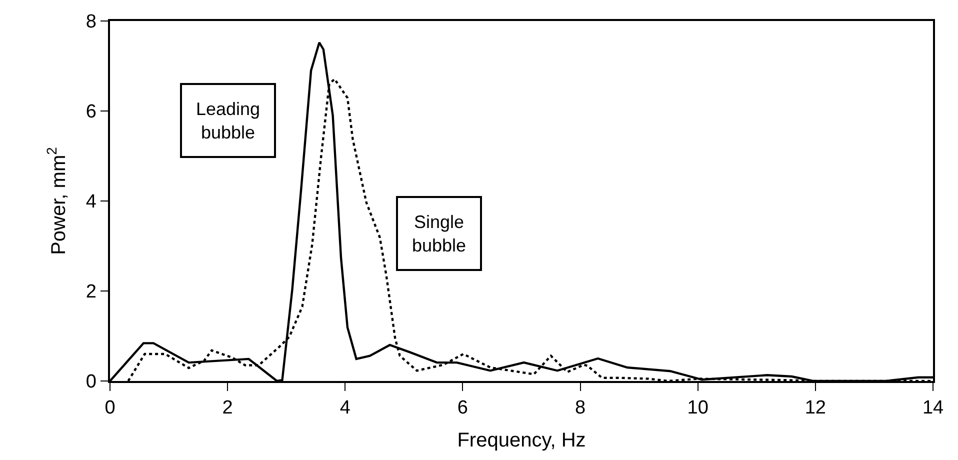 The image size is (958, 460). What do you see at coordinates (462, 408) in the screenshot?
I see `x-tick-label: 6` at bounding box center [462, 408].